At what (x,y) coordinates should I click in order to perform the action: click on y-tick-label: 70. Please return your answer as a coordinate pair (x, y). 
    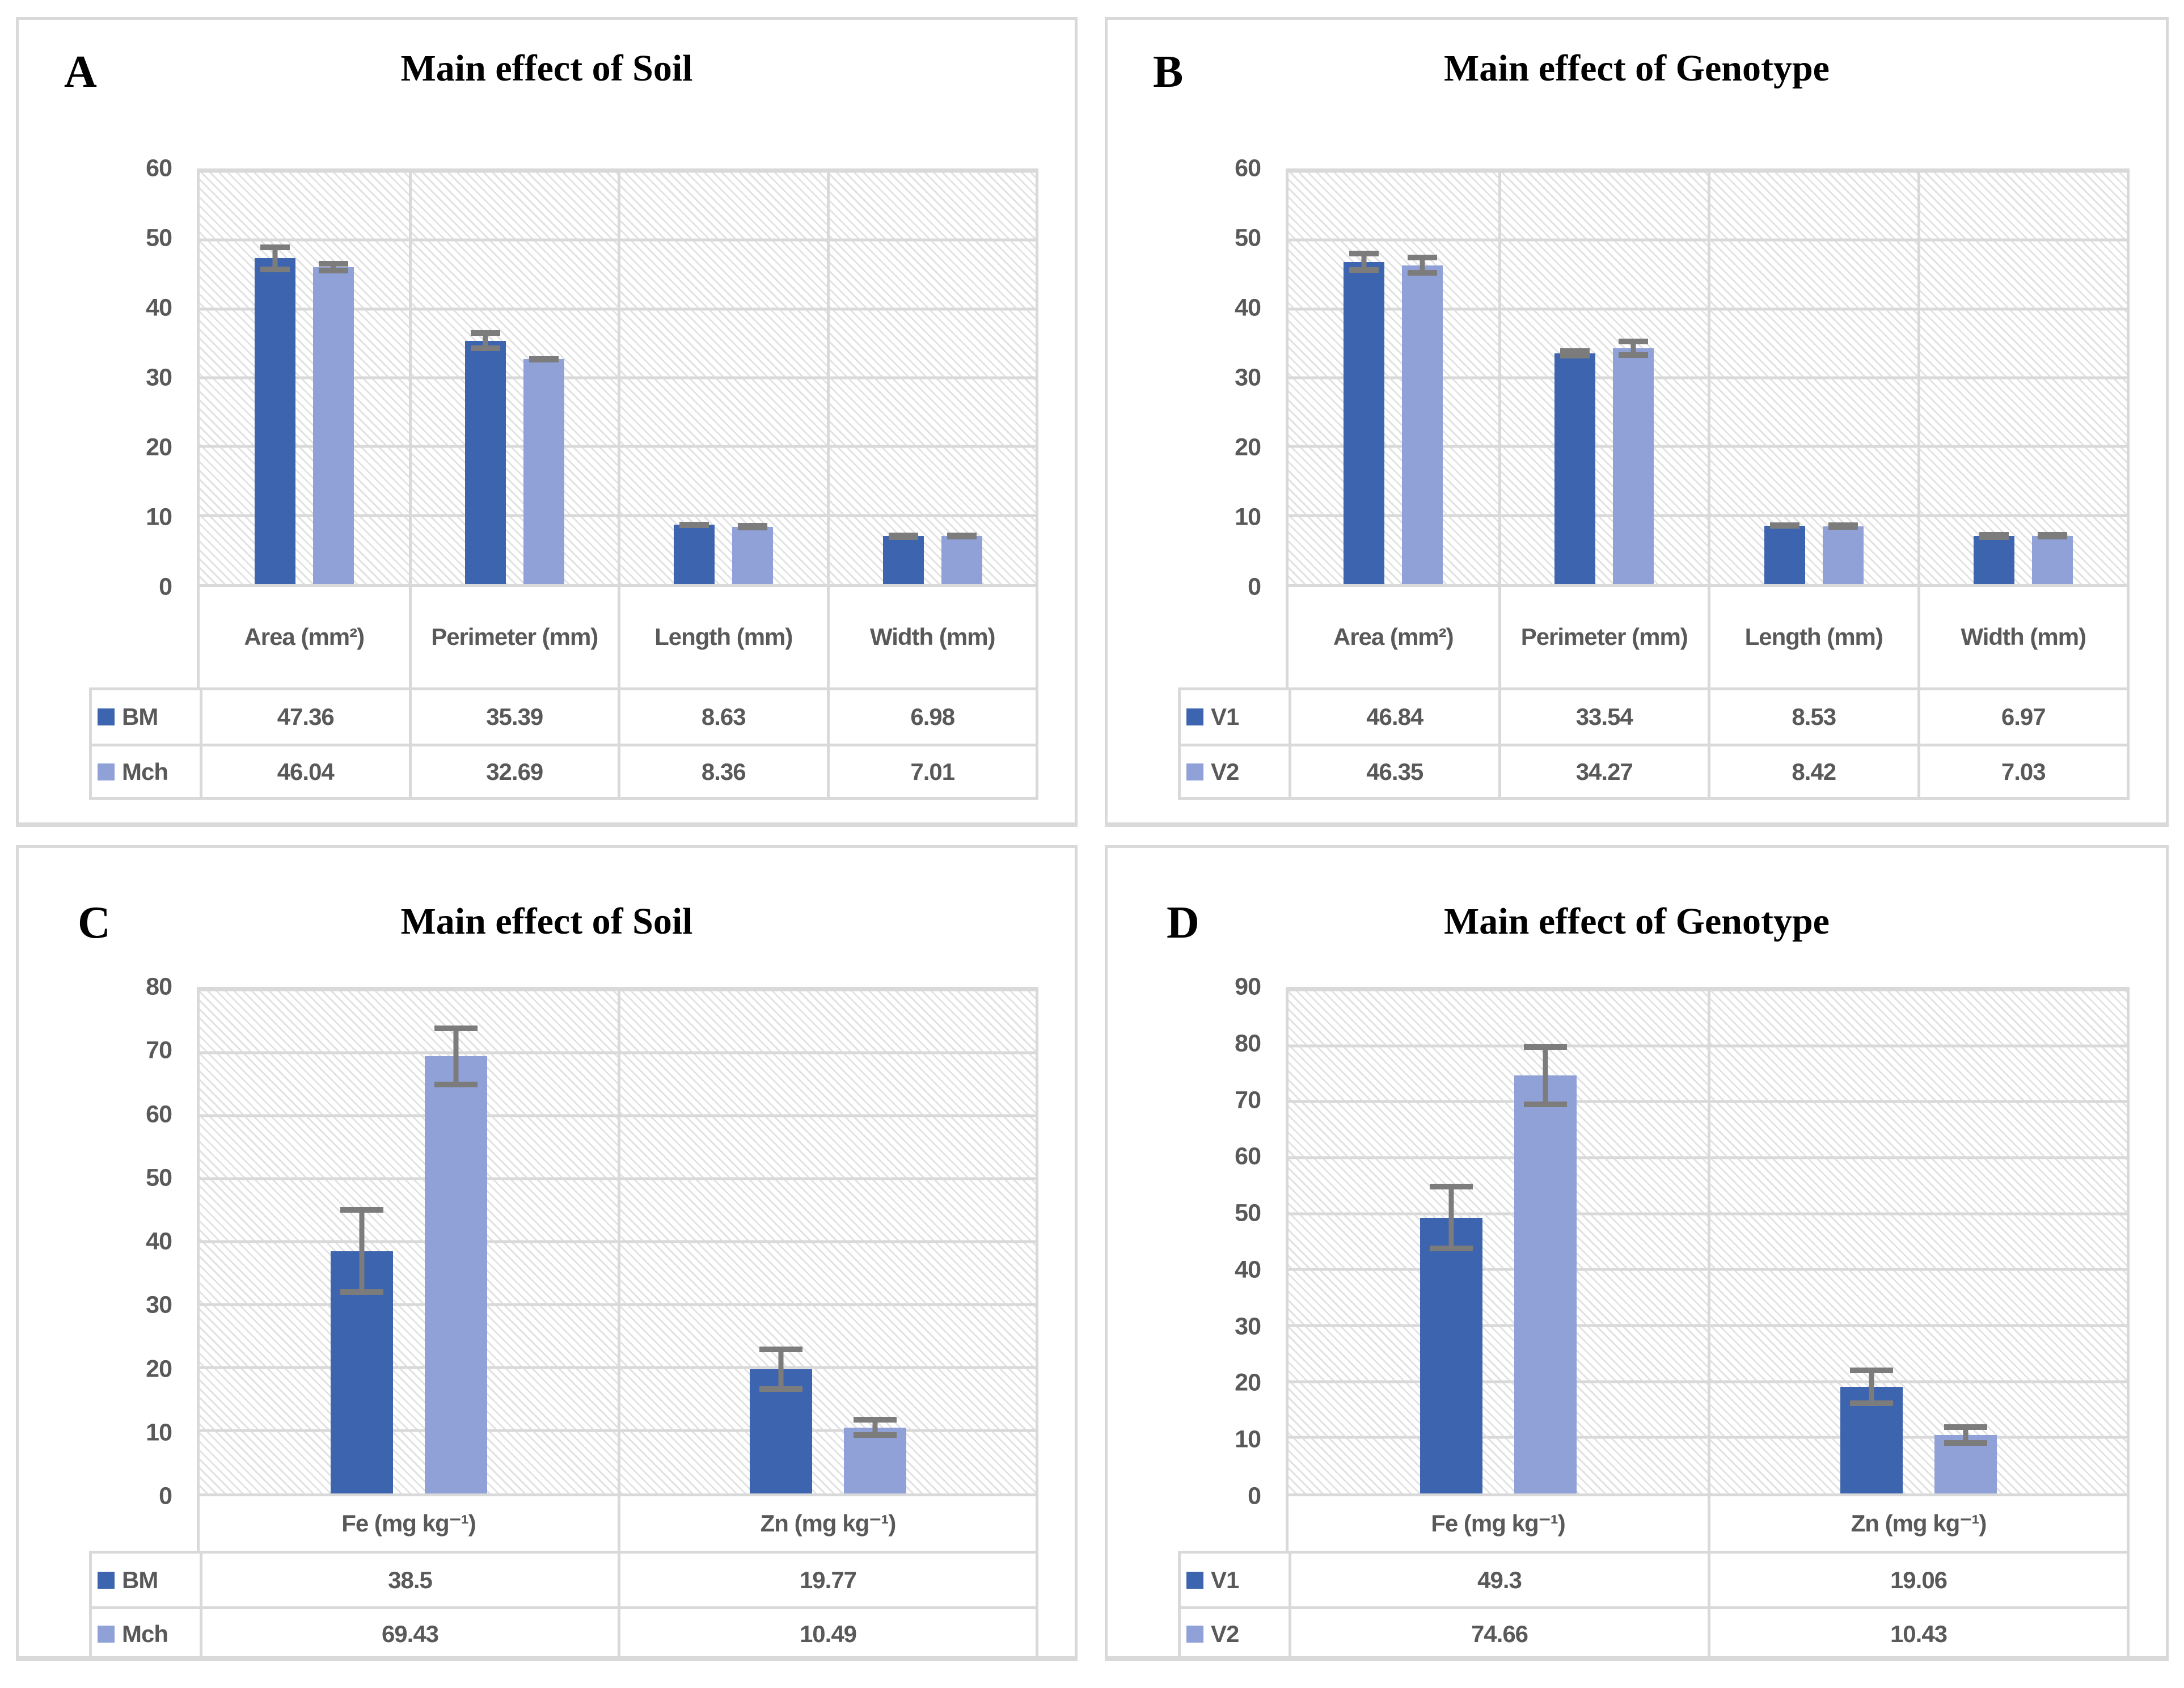
    Looking at the image, I should click on (159, 1050).